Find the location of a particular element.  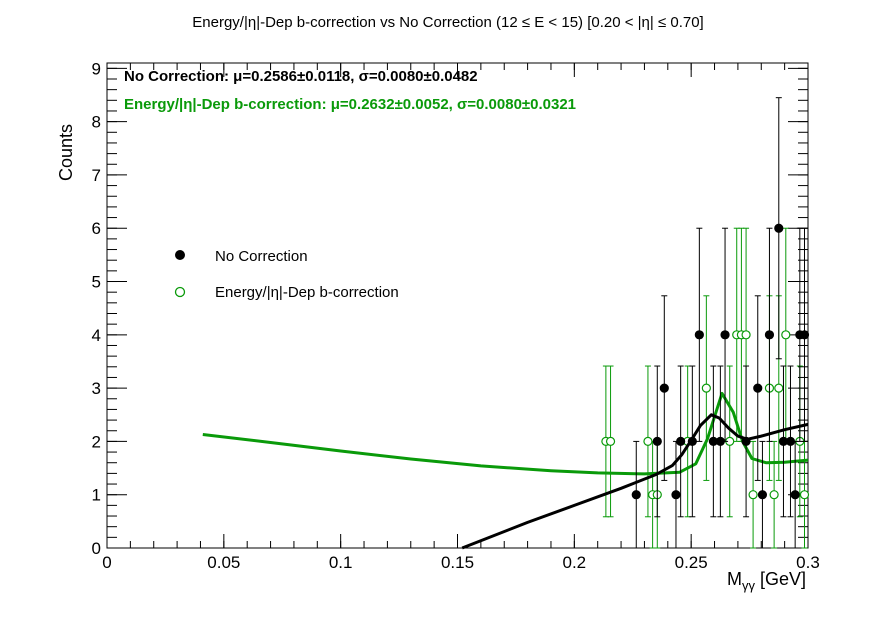

x-axis-label-sub: γγ is located at coordinates (749, 585).